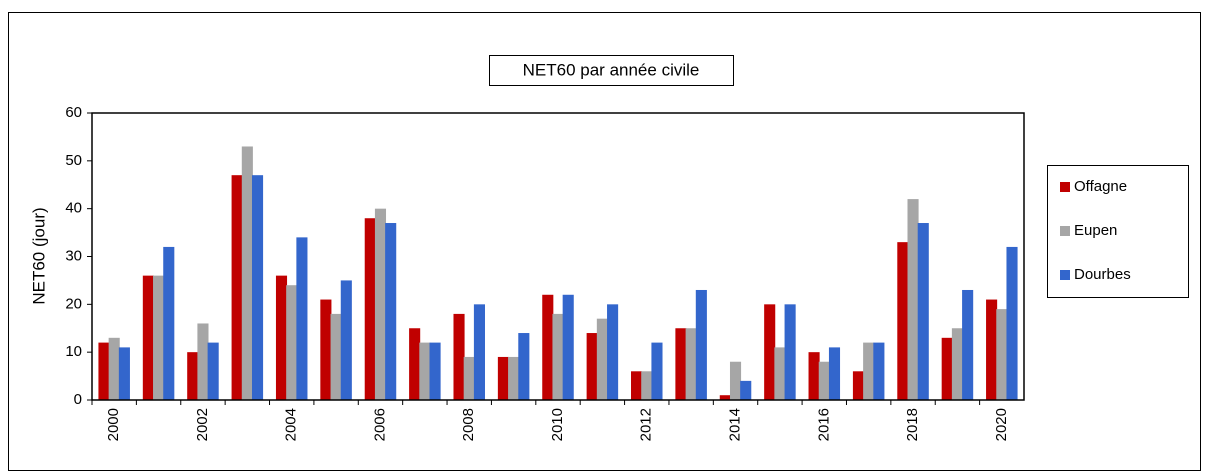 The image size is (1209, 472). Describe the element at coordinates (73, 351) in the screenshot. I see `y-tick-label: 10` at that location.